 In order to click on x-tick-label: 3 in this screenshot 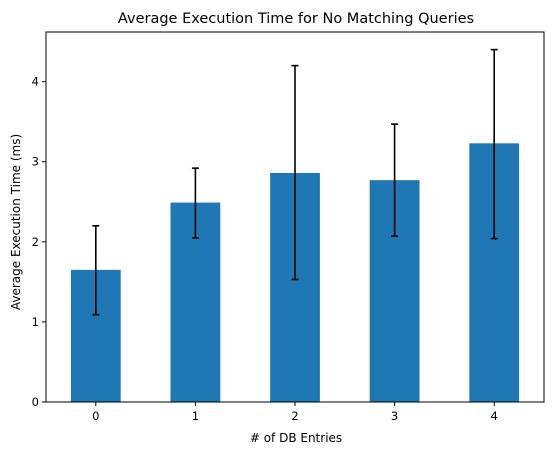, I will do `click(394, 416)`.